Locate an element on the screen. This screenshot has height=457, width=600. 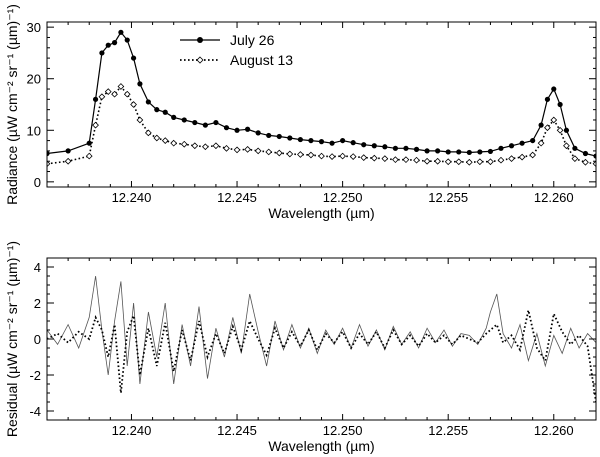
y-tick-label: 20 is located at coordinates (34, 79).